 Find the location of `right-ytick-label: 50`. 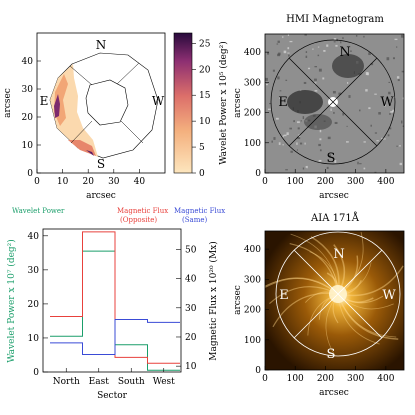

right-ytick-label: 50 is located at coordinates (191, 250).